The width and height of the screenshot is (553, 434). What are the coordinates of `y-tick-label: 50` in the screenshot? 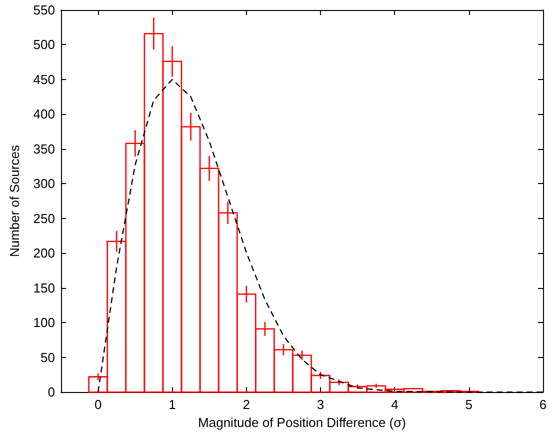 It's located at (47, 357).